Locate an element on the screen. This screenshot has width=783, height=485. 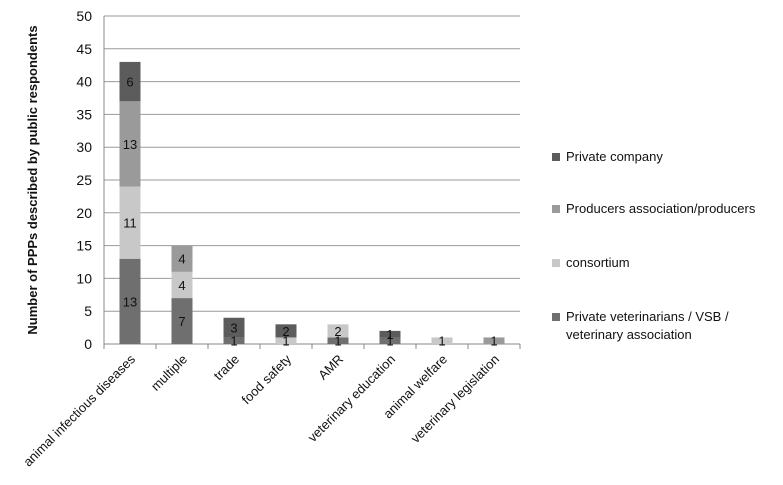
legend-item: consortium is located at coordinates (591, 263).